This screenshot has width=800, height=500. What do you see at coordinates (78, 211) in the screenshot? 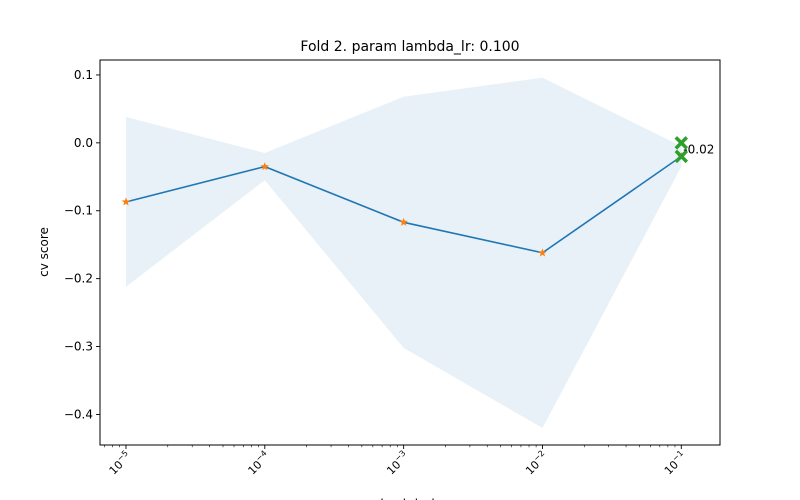
I see `y-tick-label: −0.1` at bounding box center [78, 211].